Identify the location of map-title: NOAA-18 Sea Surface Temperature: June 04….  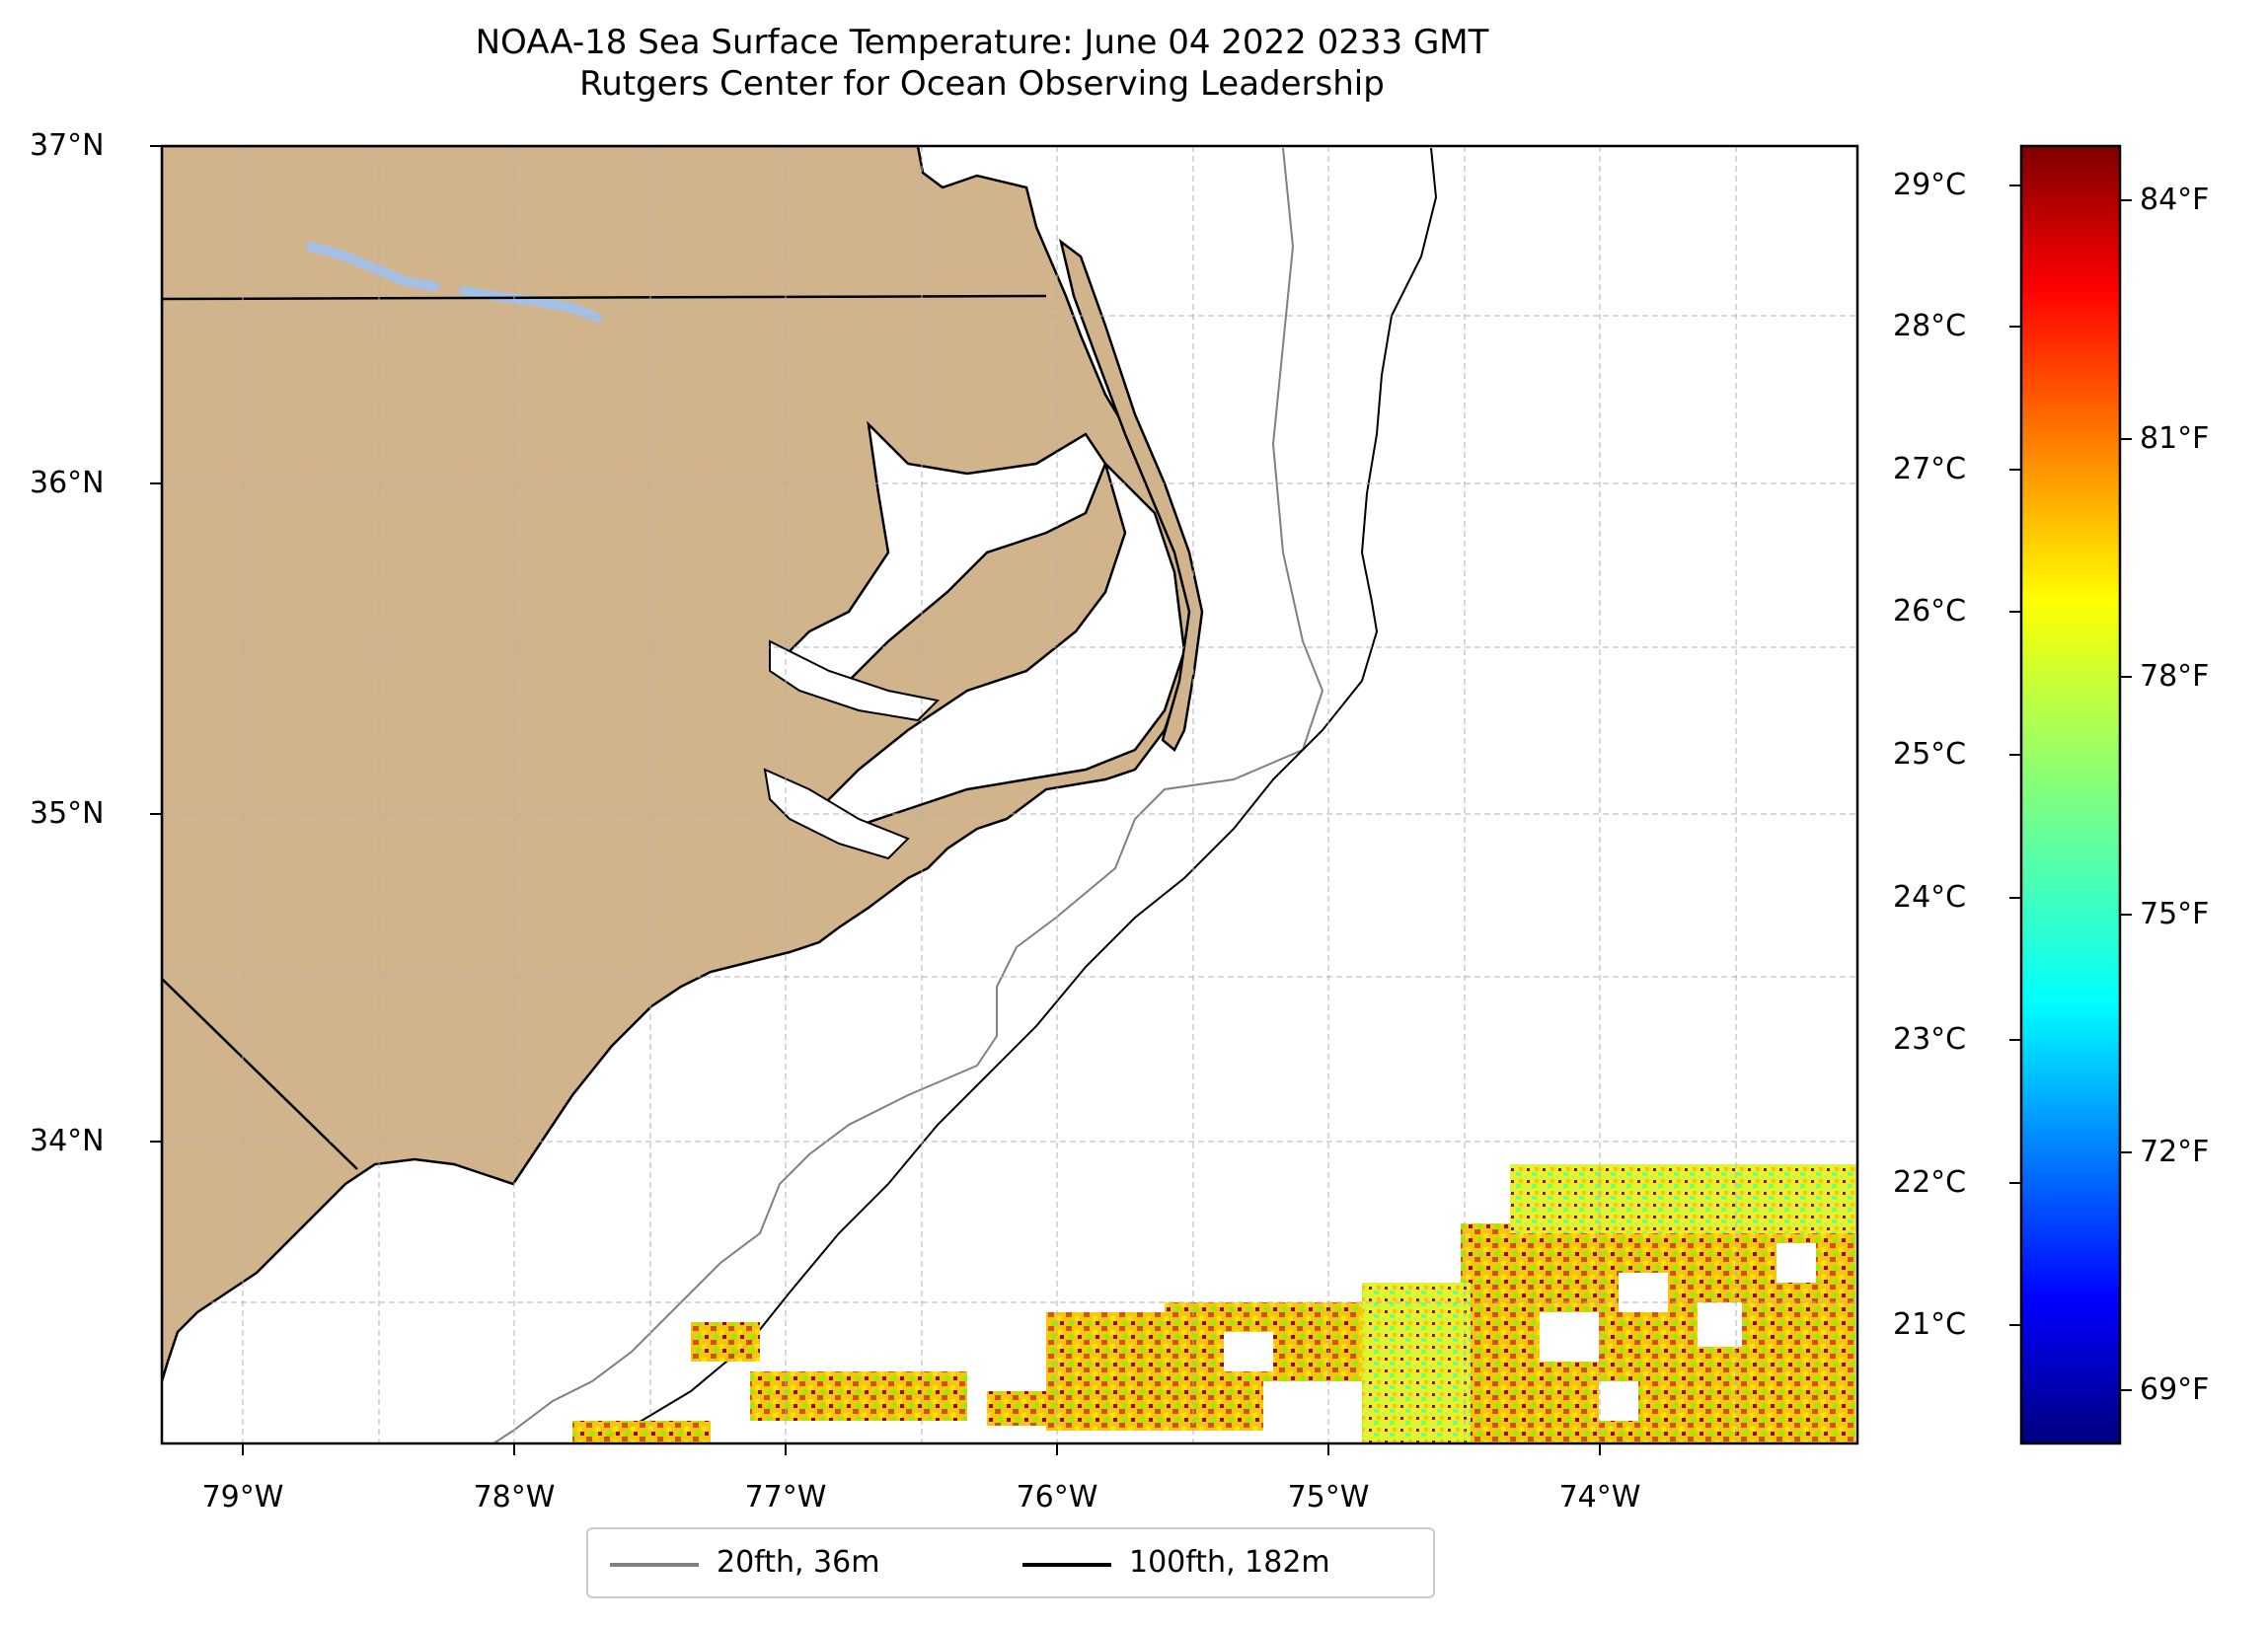
(982, 63).